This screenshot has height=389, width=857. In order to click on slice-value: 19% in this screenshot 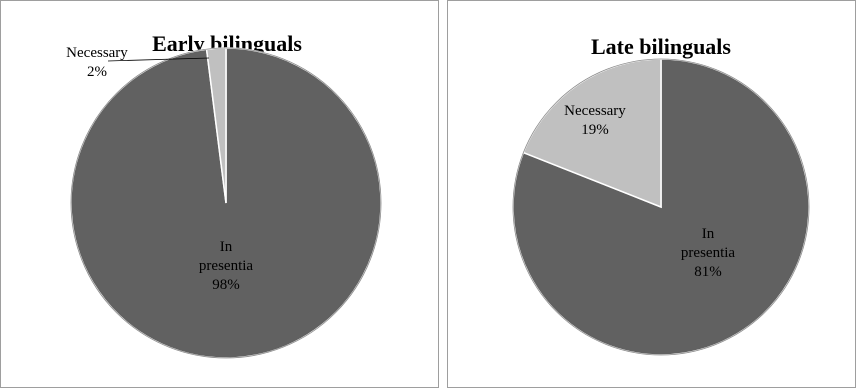, I will do `click(595, 130)`.